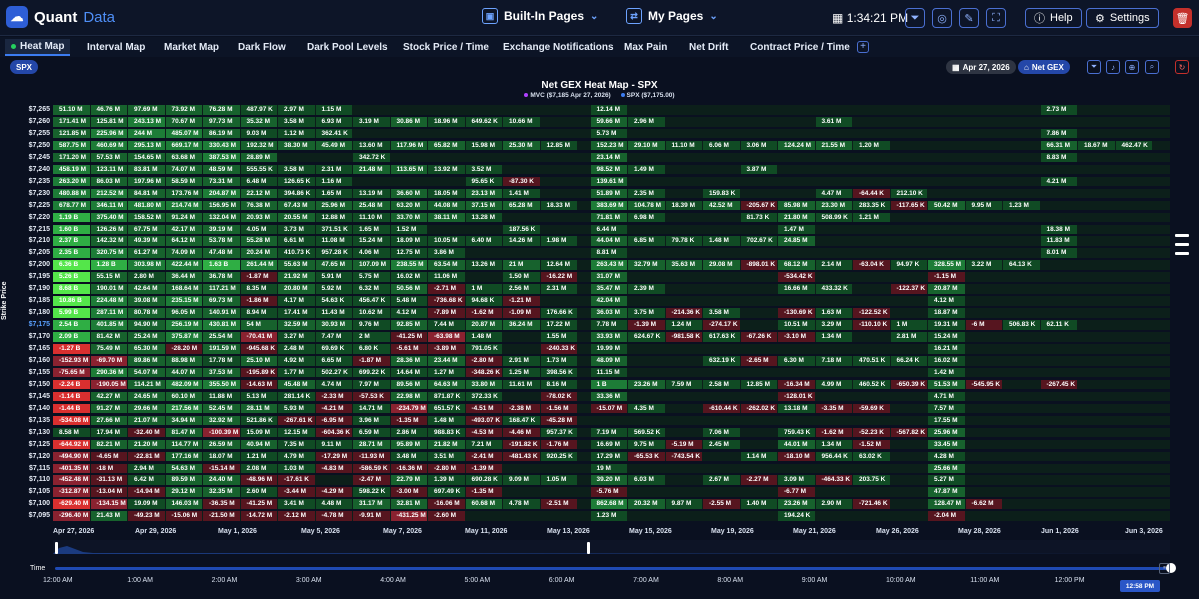  What do you see at coordinates (146, 372) in the screenshot?
I see `heatmap-cell: 54.07 M` at bounding box center [146, 372].